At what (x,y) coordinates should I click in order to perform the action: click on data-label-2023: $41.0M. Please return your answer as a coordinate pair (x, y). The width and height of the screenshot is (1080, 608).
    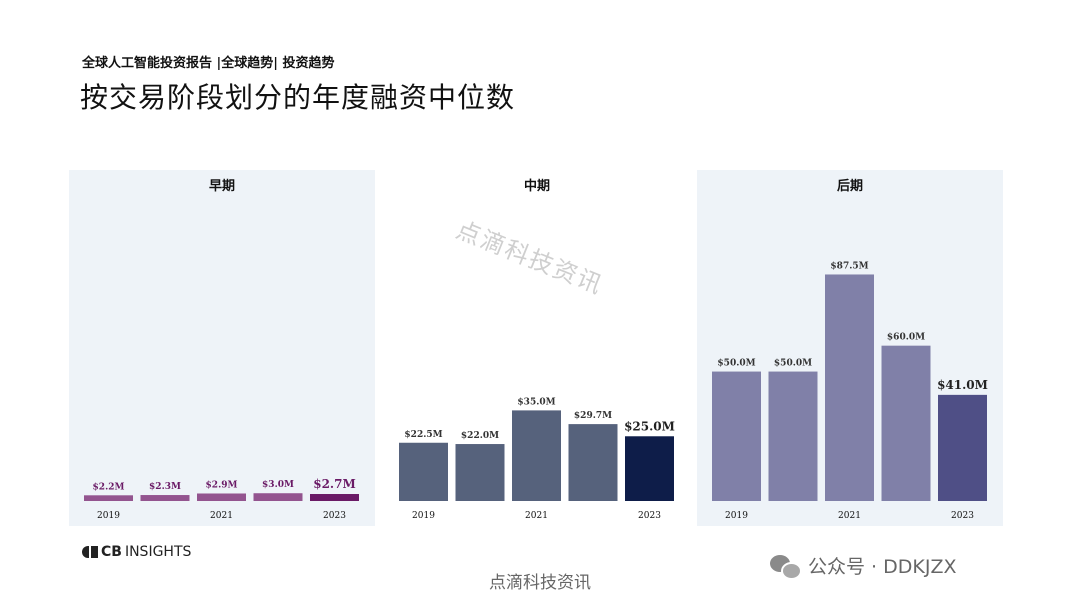
    Looking at the image, I should click on (962, 385).